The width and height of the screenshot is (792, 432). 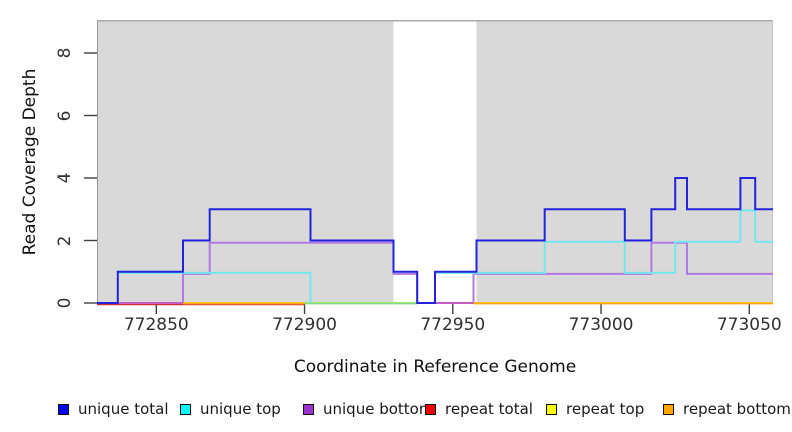 What do you see at coordinates (304, 325) in the screenshot?
I see `x-tick-label-772900: 772900` at bounding box center [304, 325].